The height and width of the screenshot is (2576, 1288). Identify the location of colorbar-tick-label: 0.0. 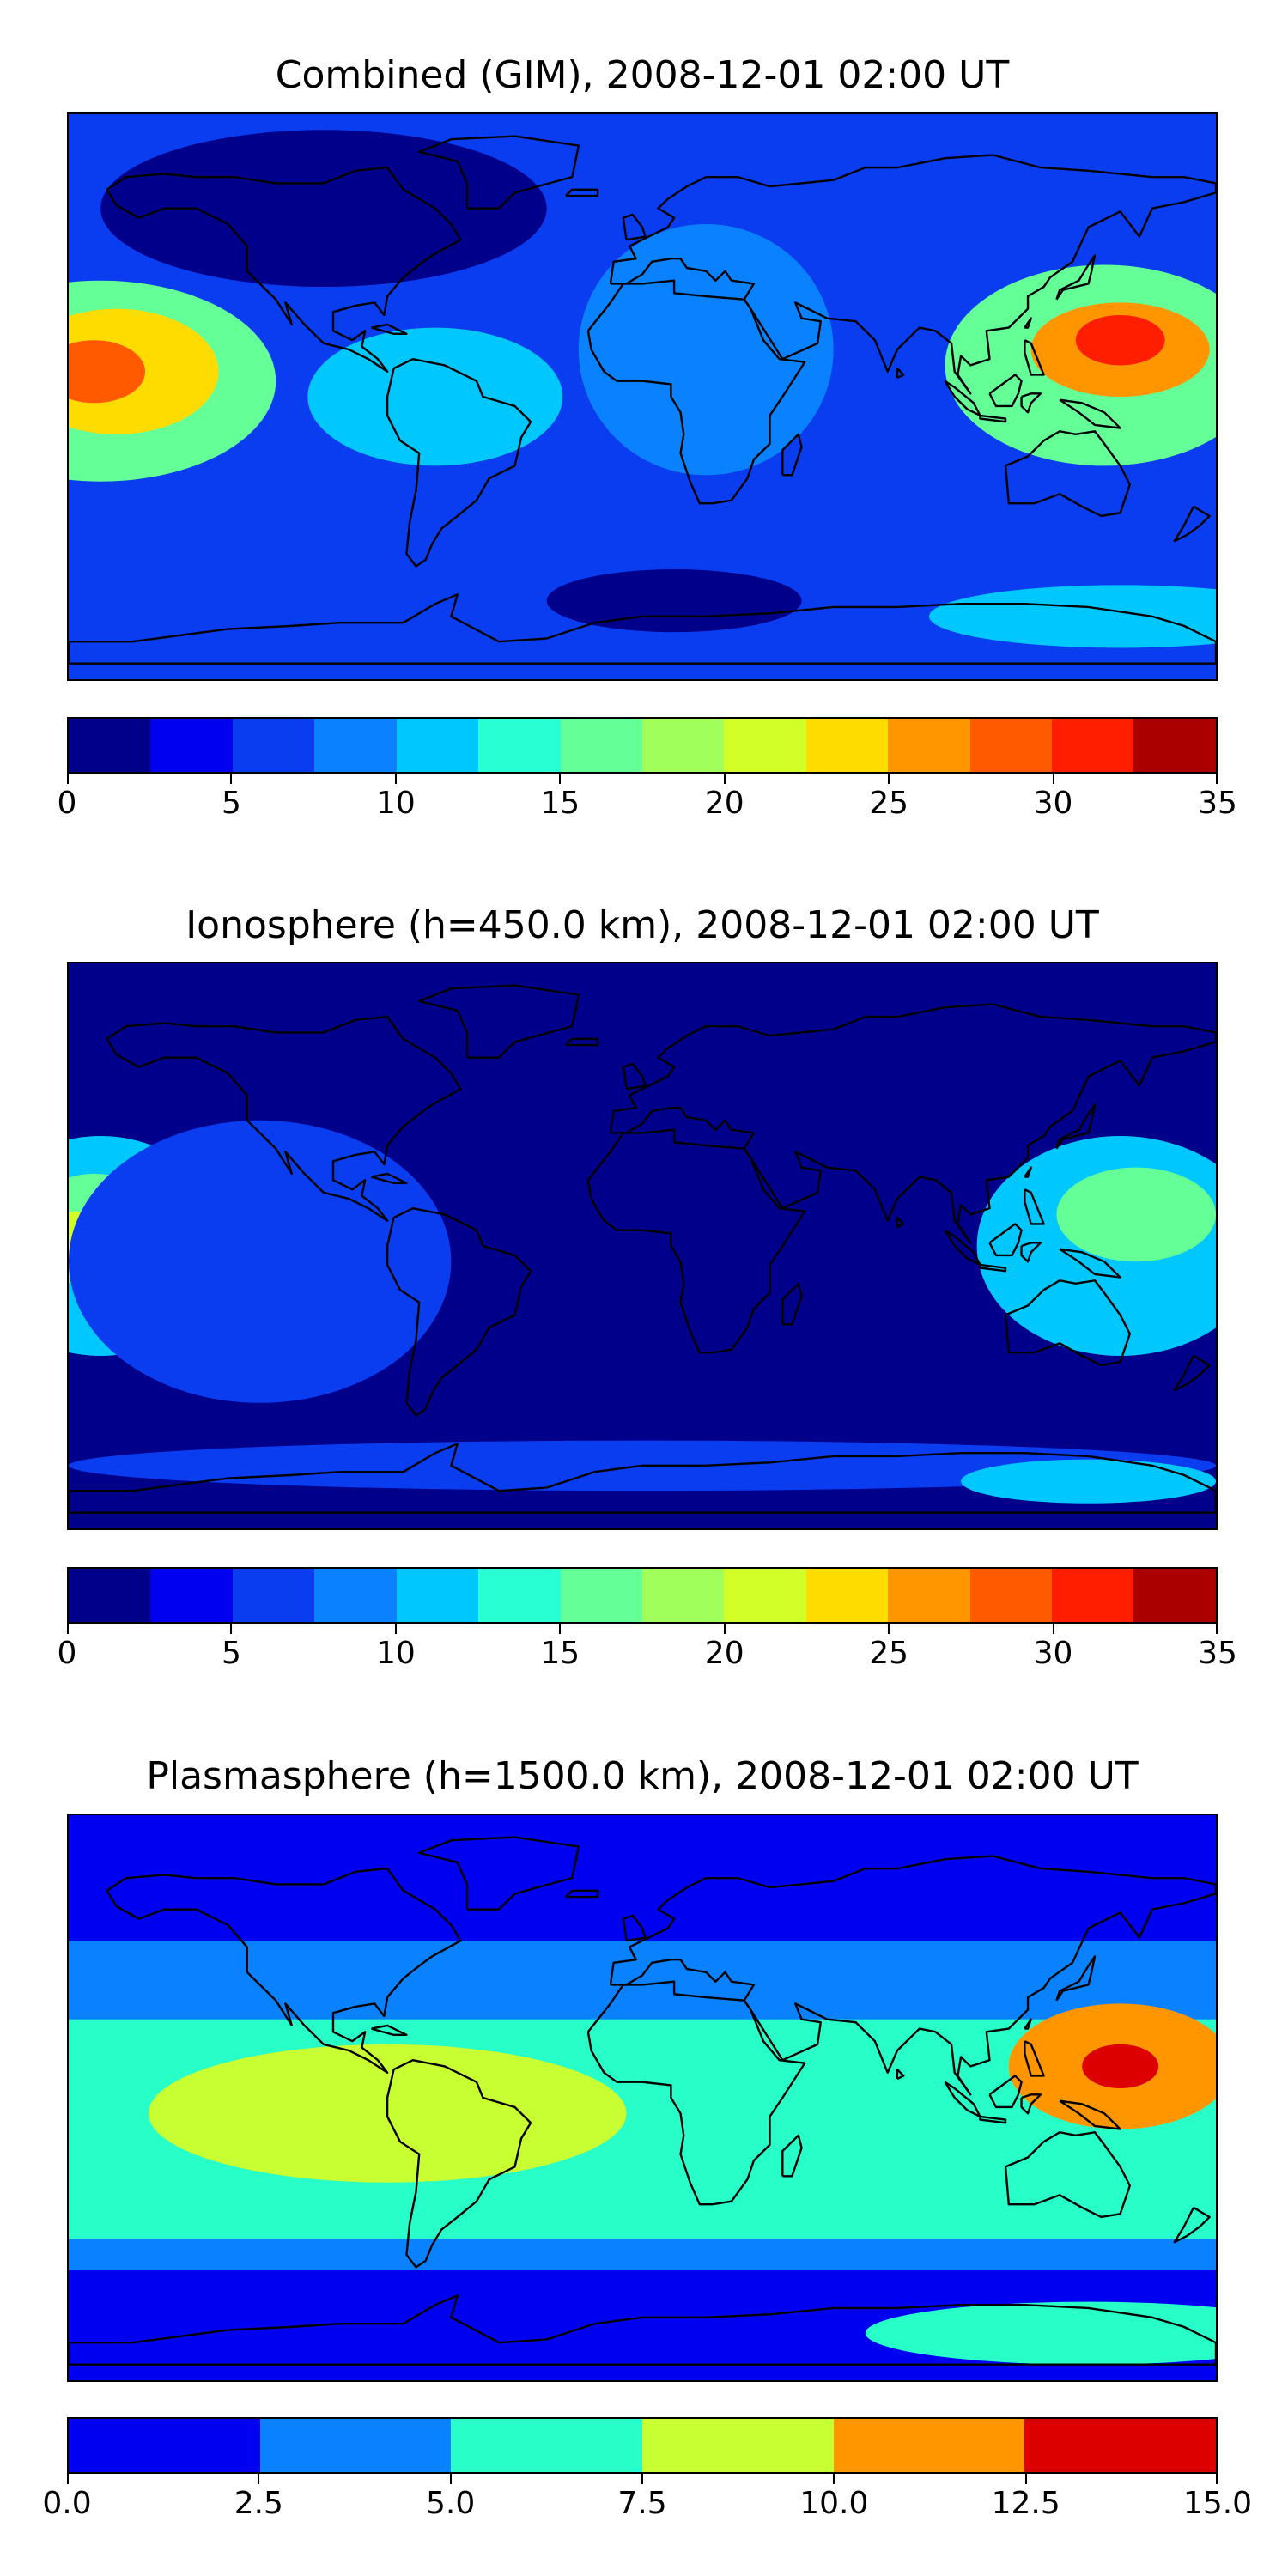
(67, 2503).